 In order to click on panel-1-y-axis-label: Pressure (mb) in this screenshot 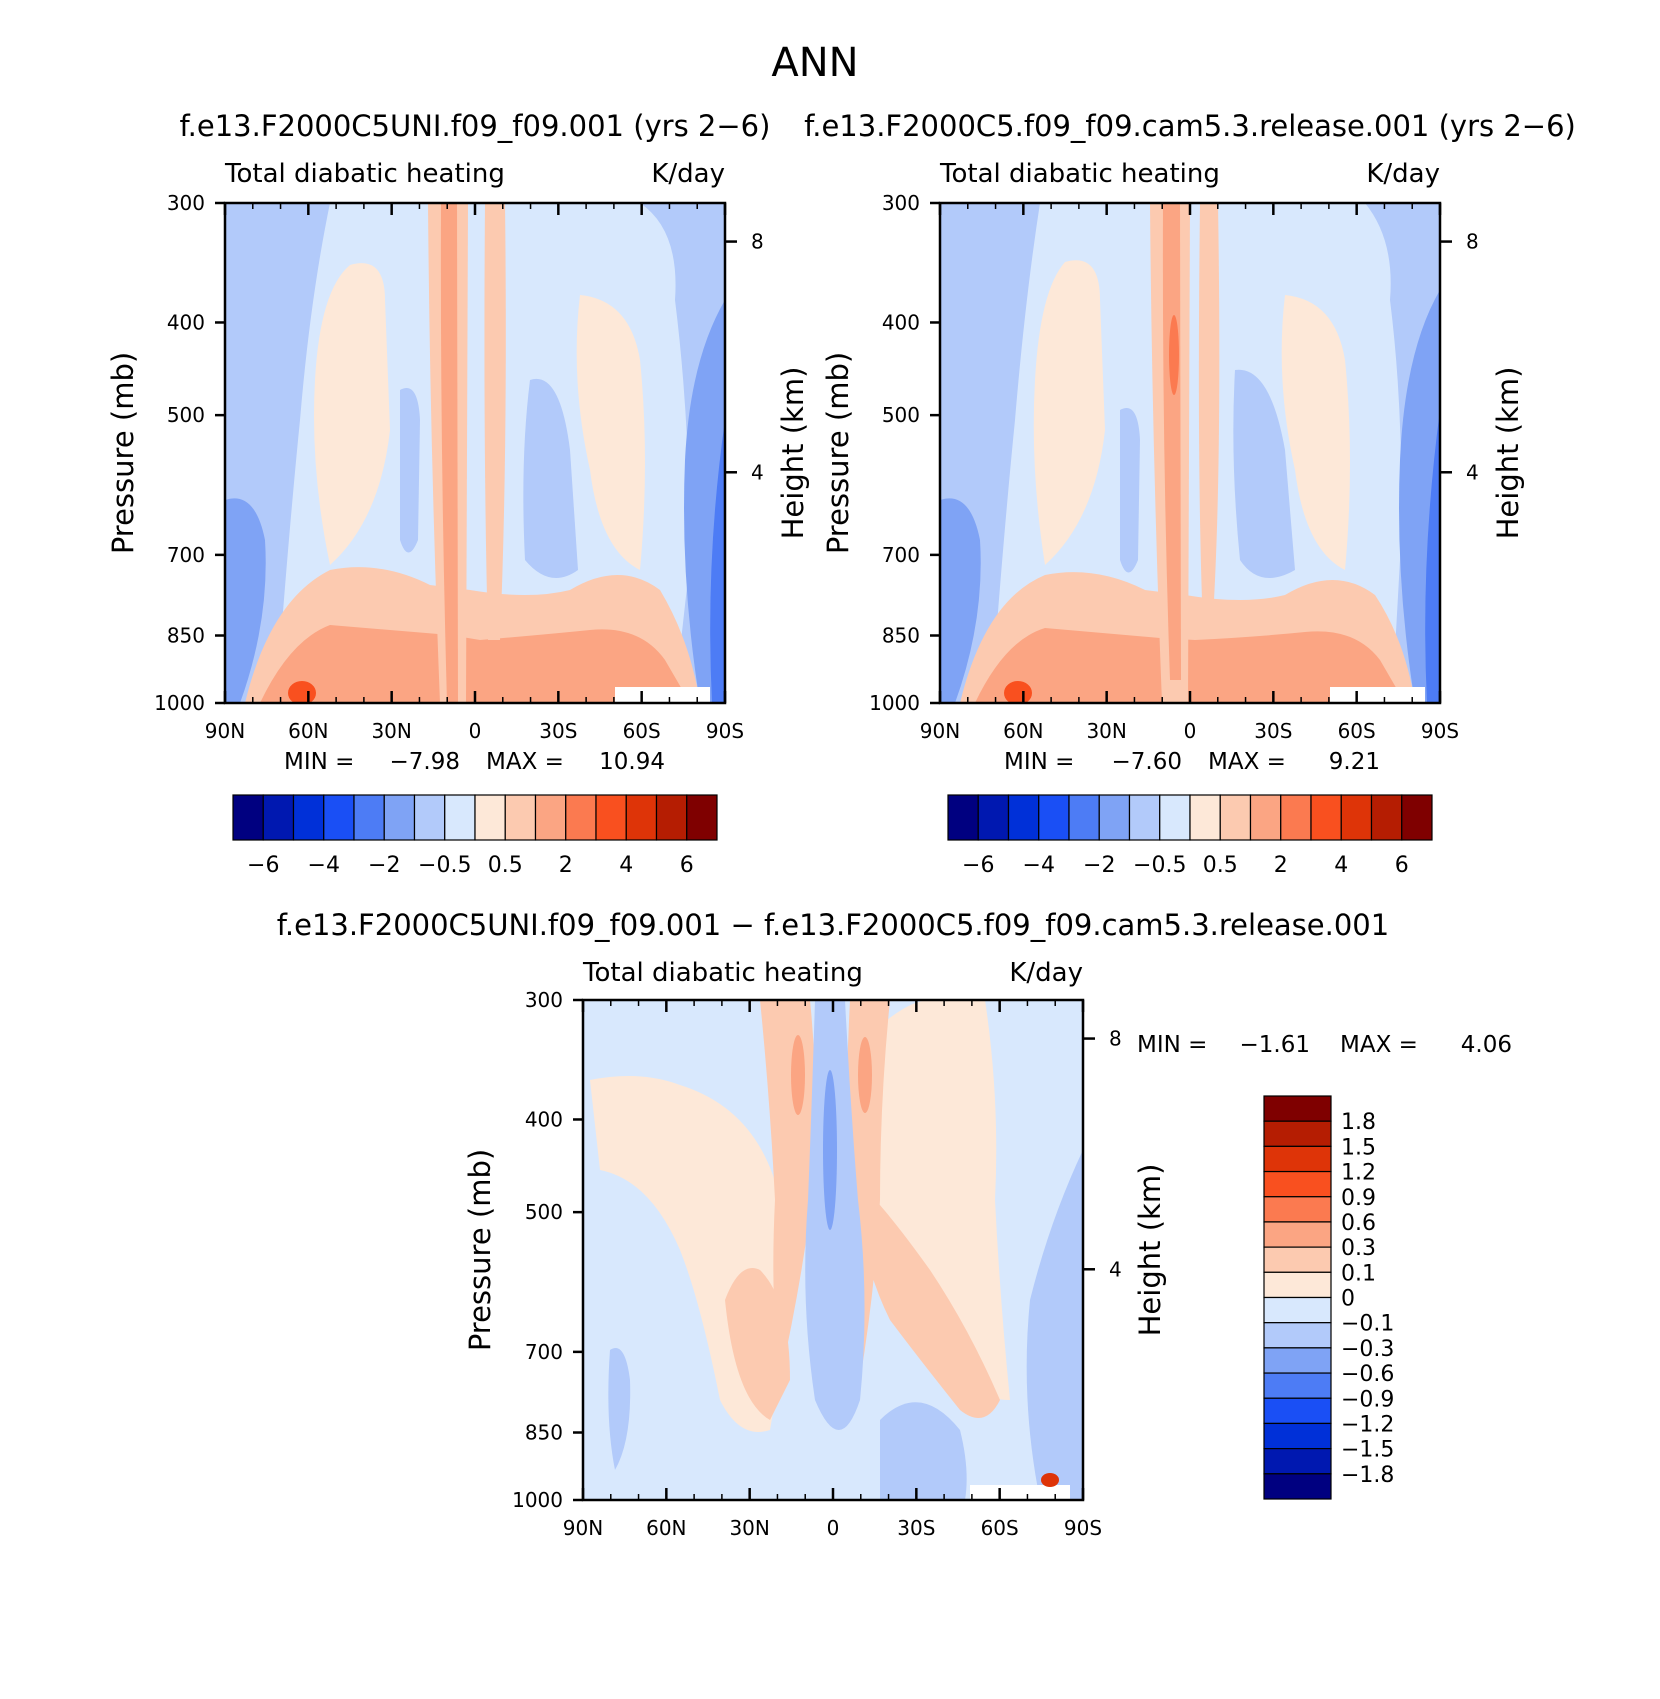, I will do `click(123, 453)`.